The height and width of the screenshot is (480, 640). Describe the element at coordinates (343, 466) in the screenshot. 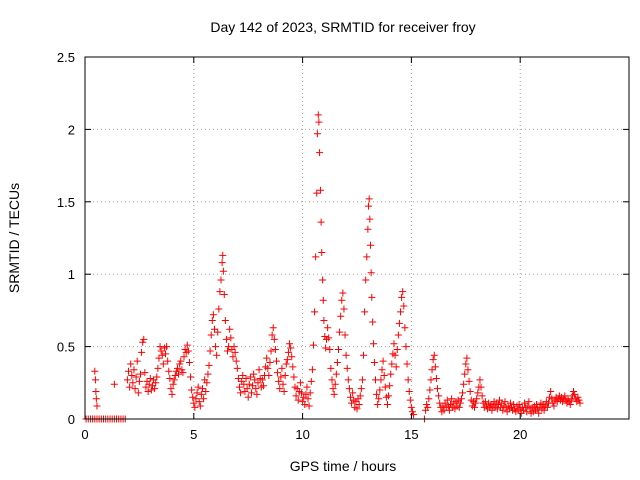

I see `x-axis-label: GPS time / hours` at that location.